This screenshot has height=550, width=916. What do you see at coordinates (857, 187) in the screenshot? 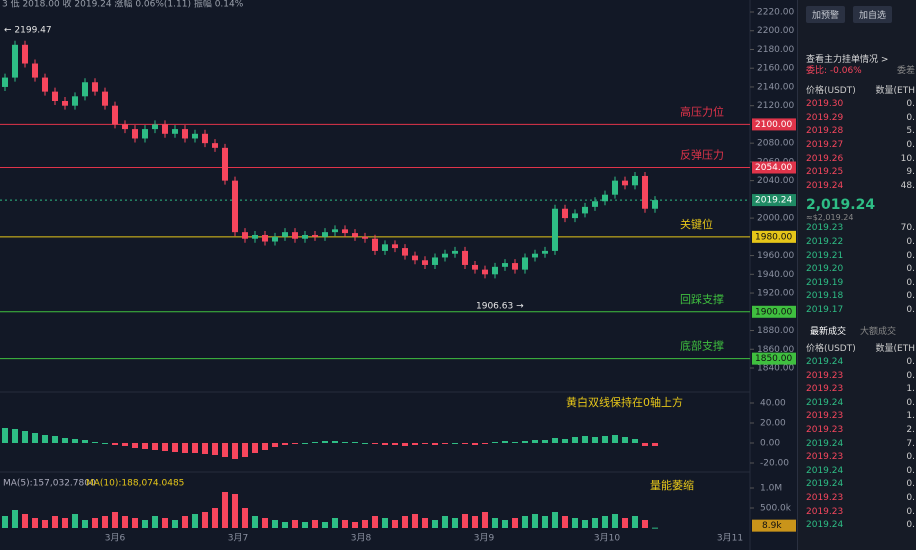
I see `book-row: 2019.24 48.` at bounding box center [857, 187].